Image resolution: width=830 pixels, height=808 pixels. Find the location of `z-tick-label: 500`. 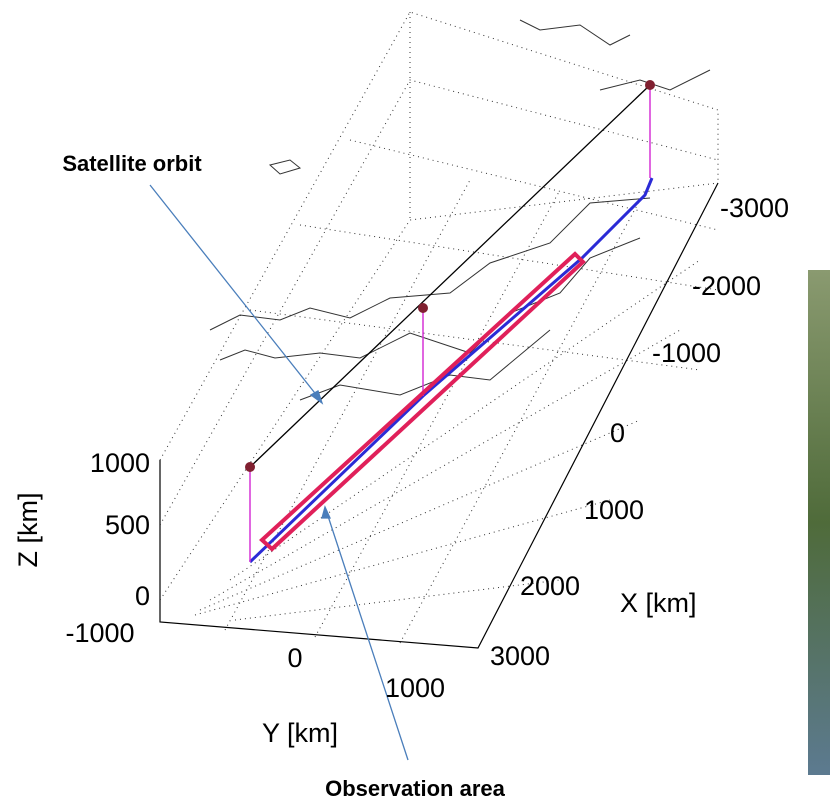

z-tick-label: 500 is located at coordinates (127, 525).